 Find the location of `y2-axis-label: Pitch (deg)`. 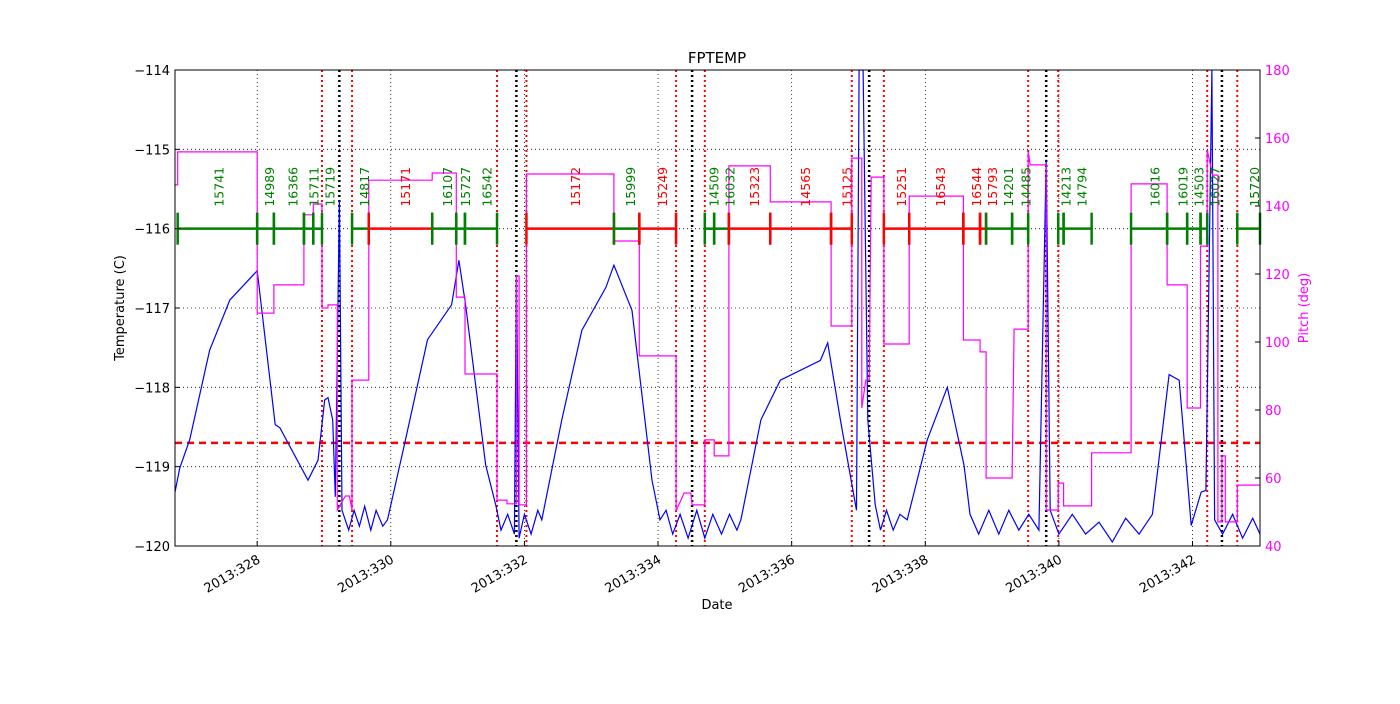

y2-axis-label: Pitch (deg) is located at coordinates (1304, 308).